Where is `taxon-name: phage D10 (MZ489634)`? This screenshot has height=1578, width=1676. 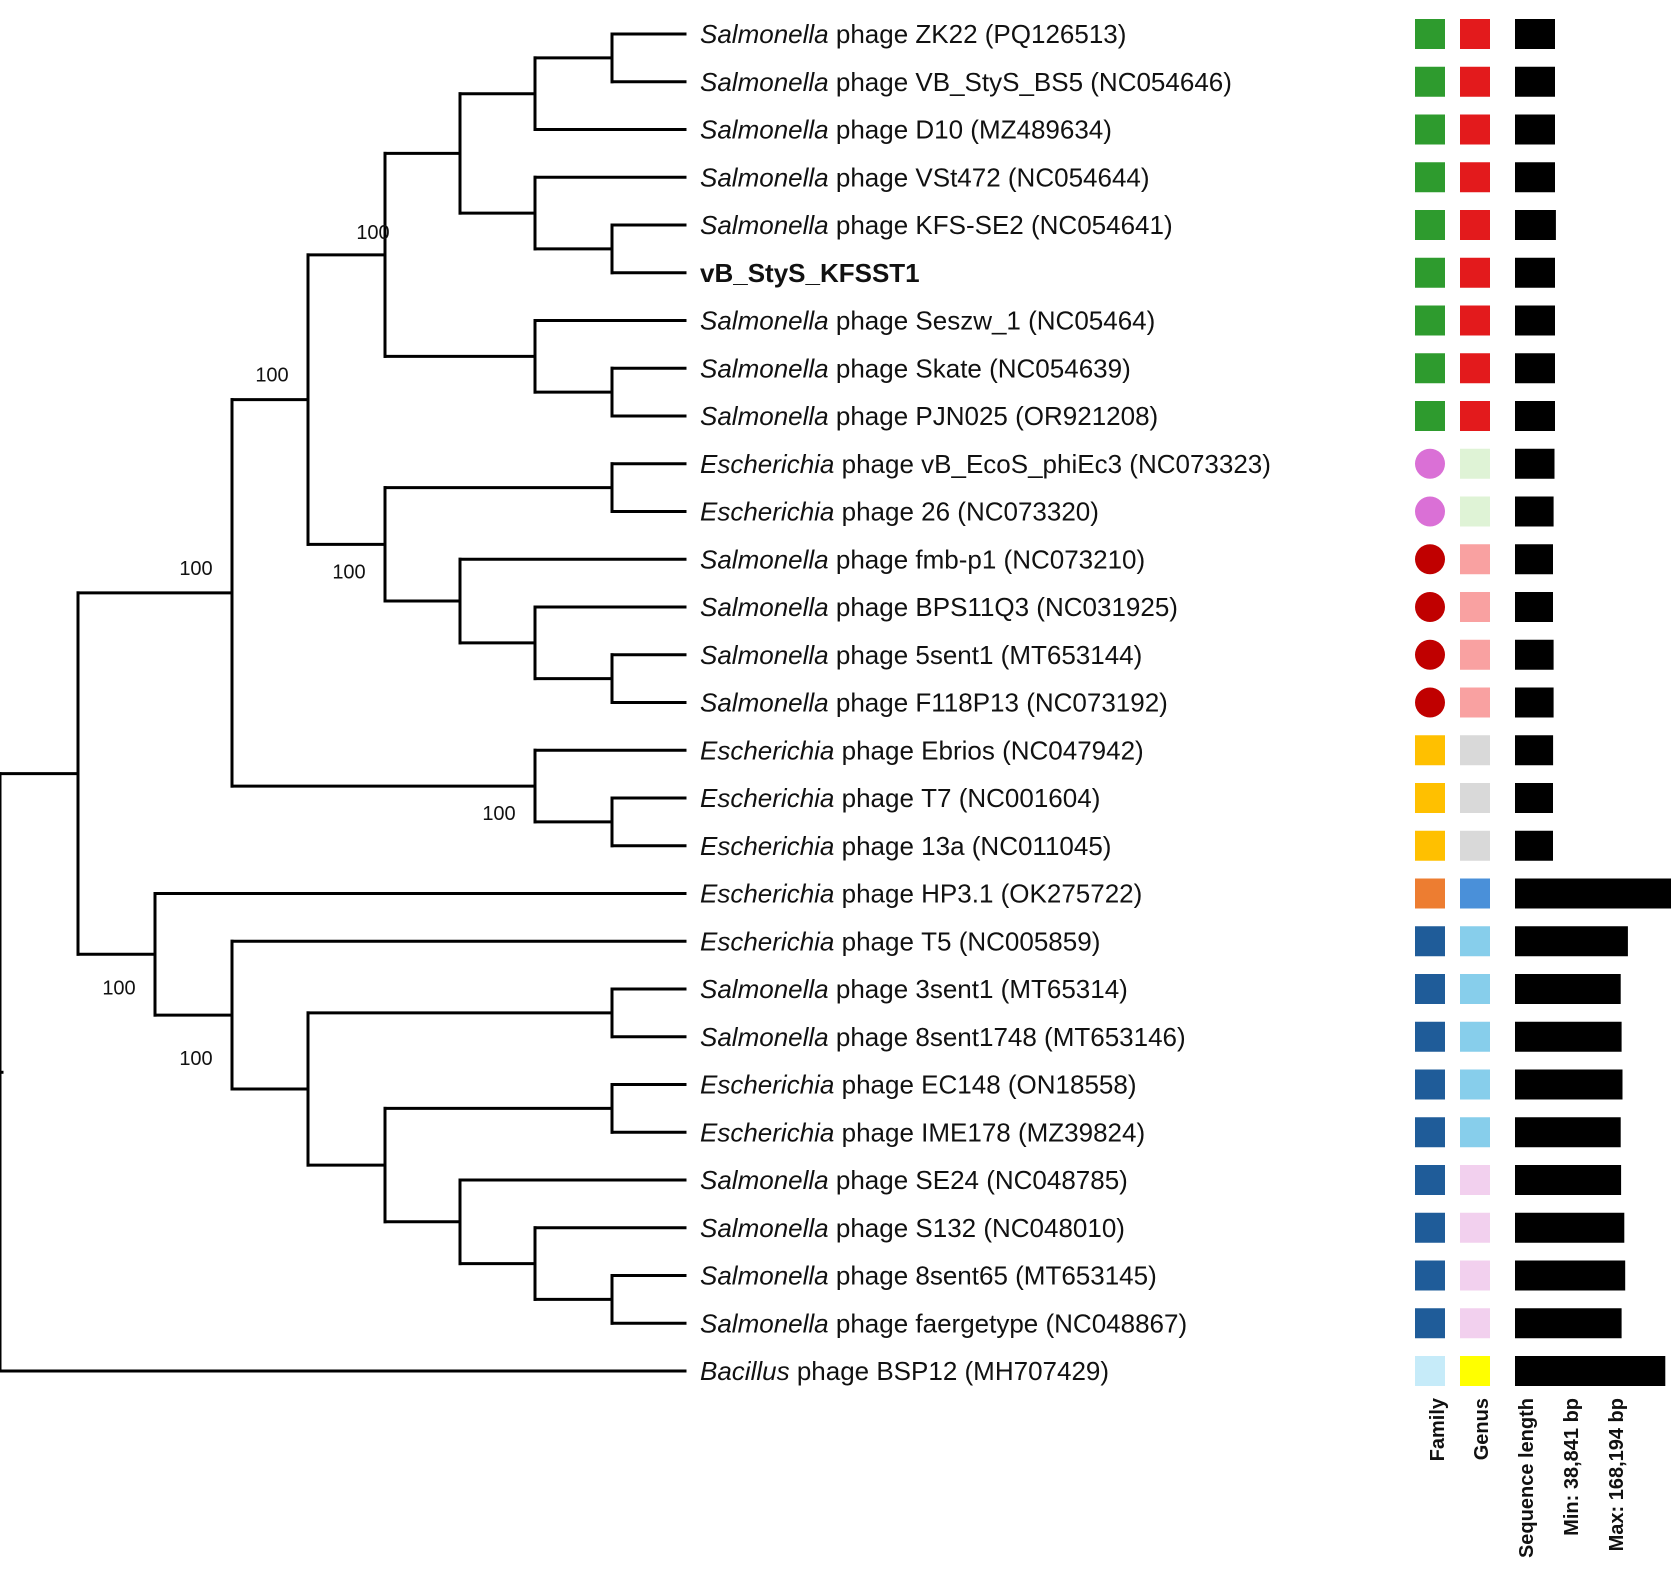 taxon-name: phage D10 (MZ489634) is located at coordinates (970, 130).